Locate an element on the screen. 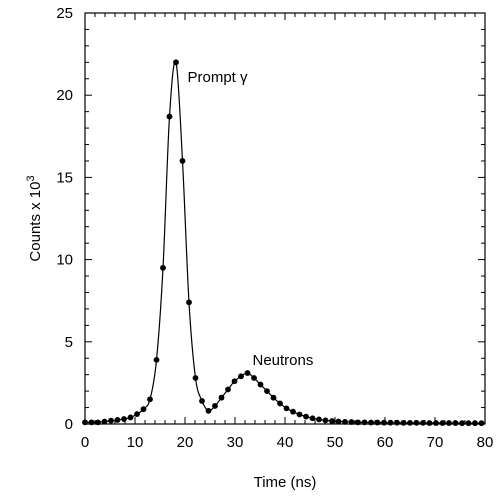 The width and height of the screenshot is (500, 499). y-tick-label: 20 is located at coordinates (64, 95).